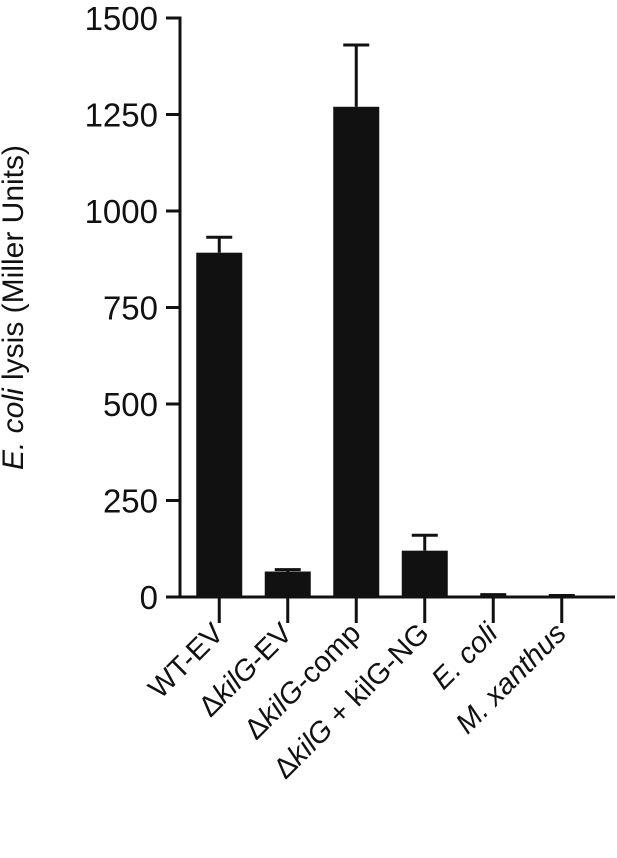 Image resolution: width=617 pixels, height=858 pixels. Describe the element at coordinates (15, 266) in the screenshot. I see `y-axis-title-part: lysis (Miller Units)` at that location.